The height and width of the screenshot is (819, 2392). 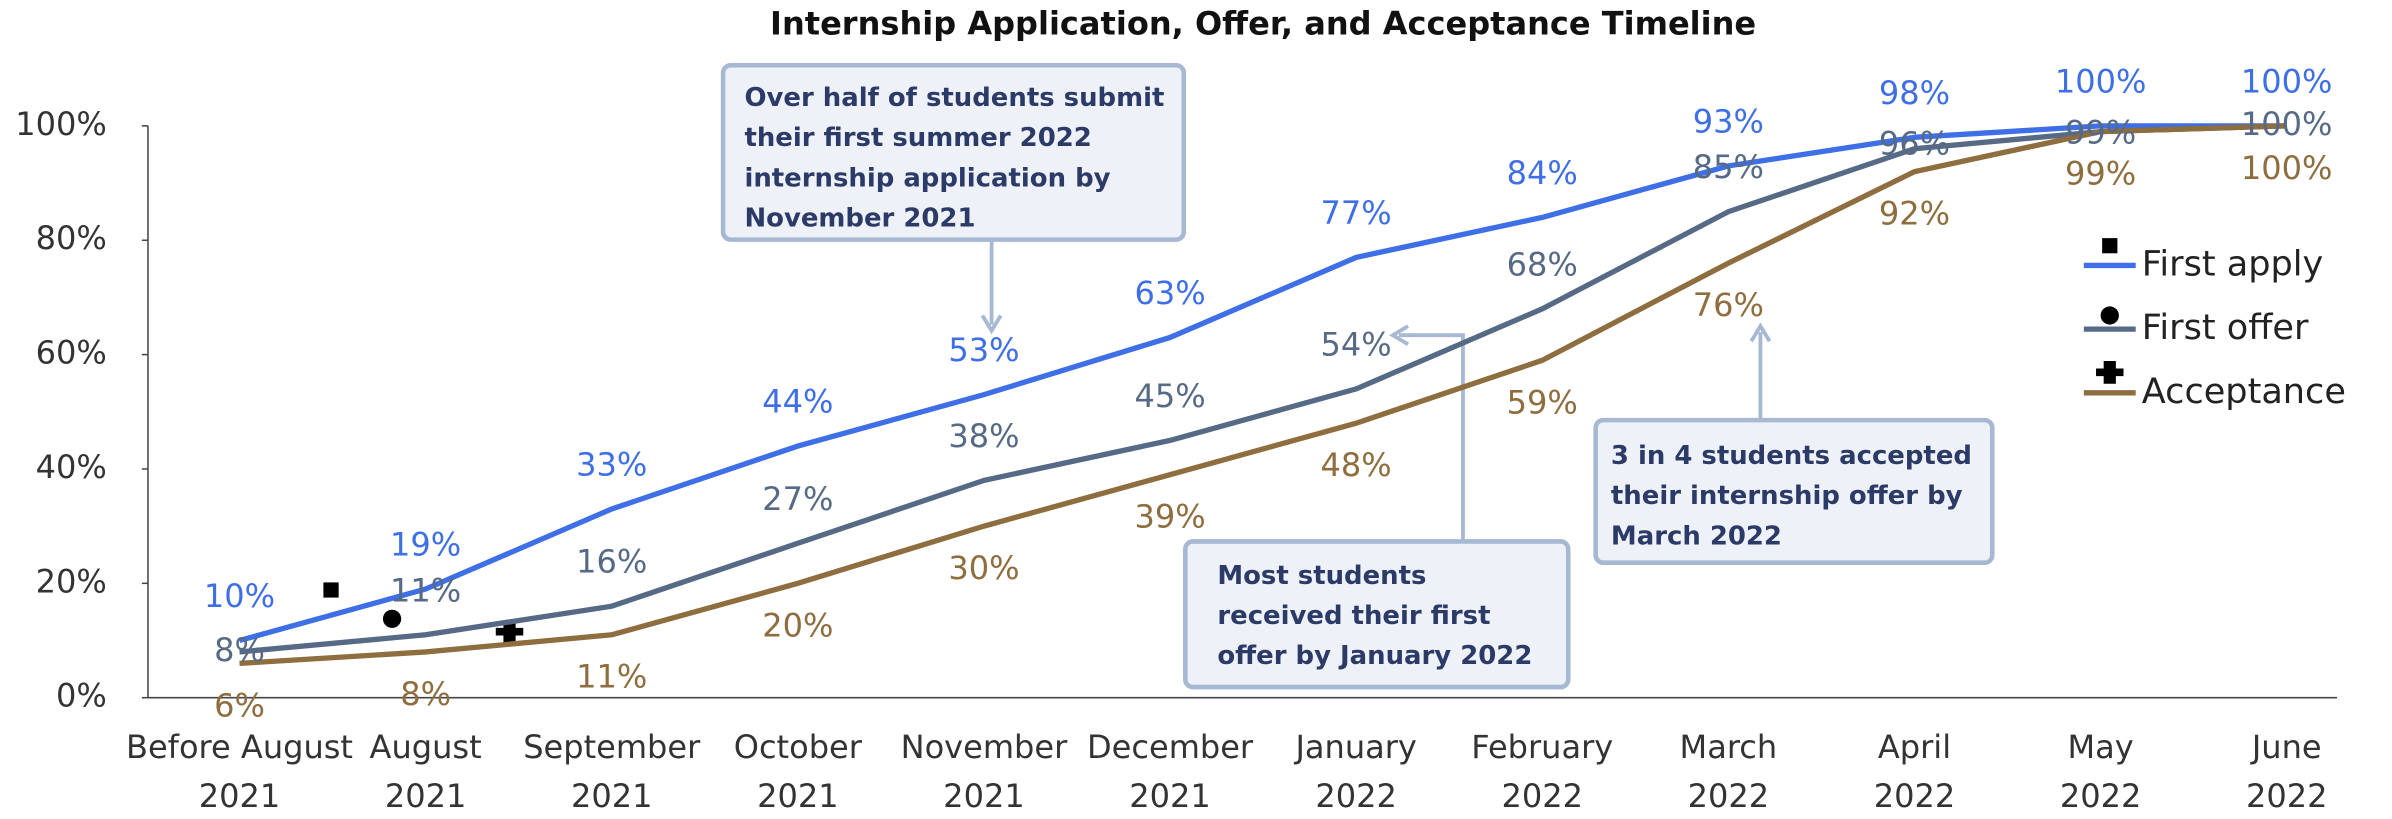 I want to click on arrow, so click(x=1431, y=437).